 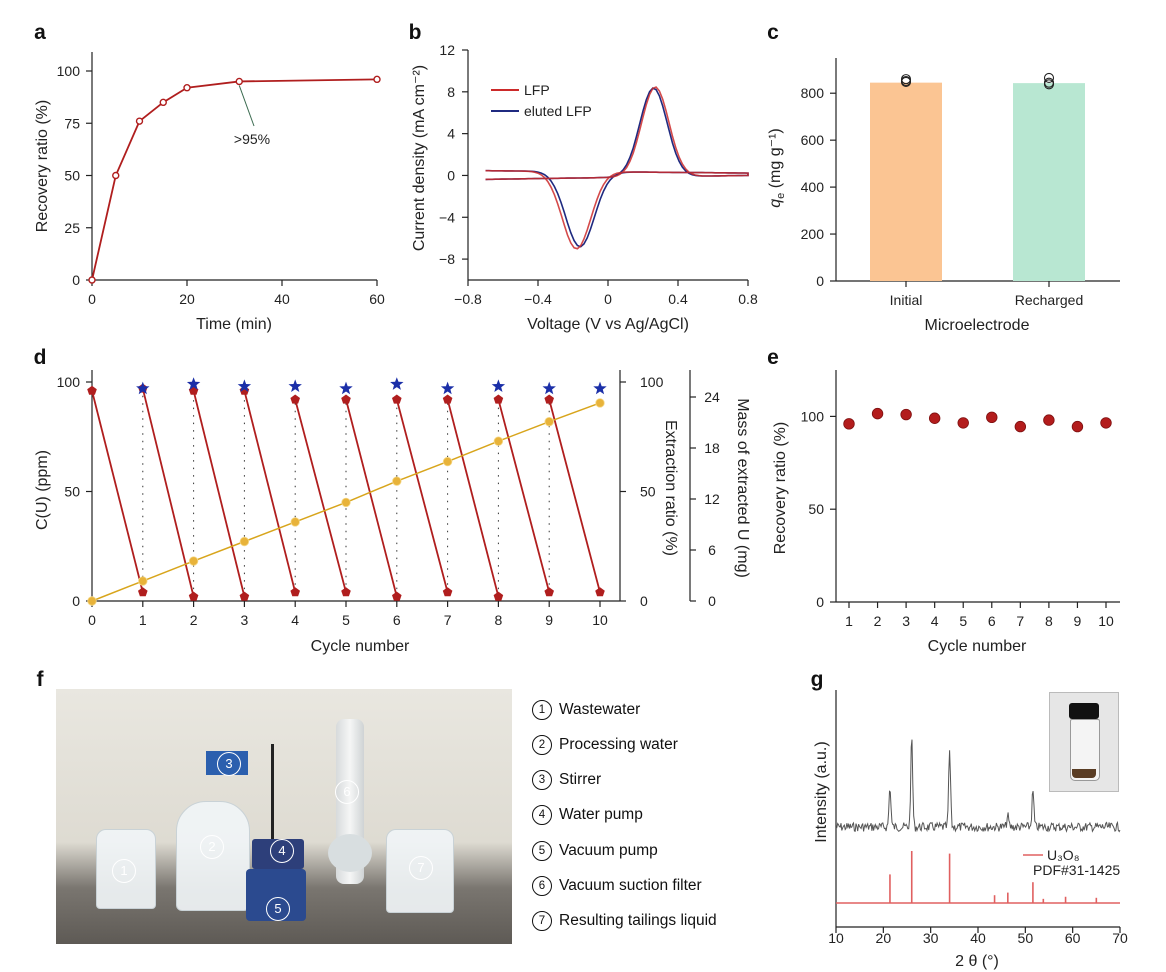 I want to click on d-ytick-right2-label: 24, so click(x=712, y=397).